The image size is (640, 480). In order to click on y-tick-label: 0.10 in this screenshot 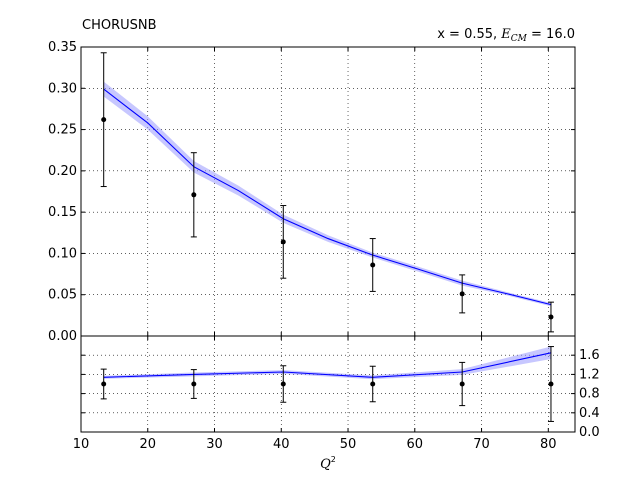, I will do `click(62, 253)`.